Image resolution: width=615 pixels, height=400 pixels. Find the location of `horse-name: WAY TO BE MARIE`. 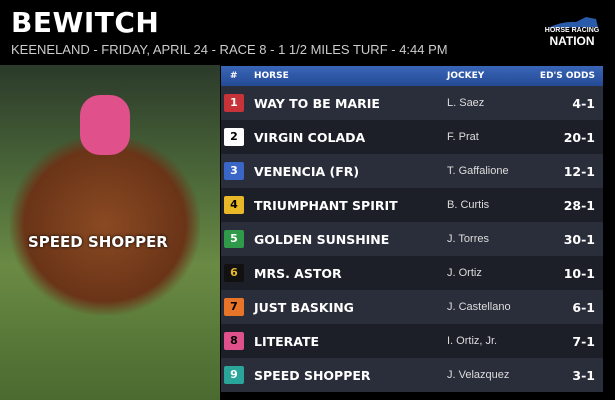

horse-name: WAY TO BE MARIE is located at coordinates (317, 103).